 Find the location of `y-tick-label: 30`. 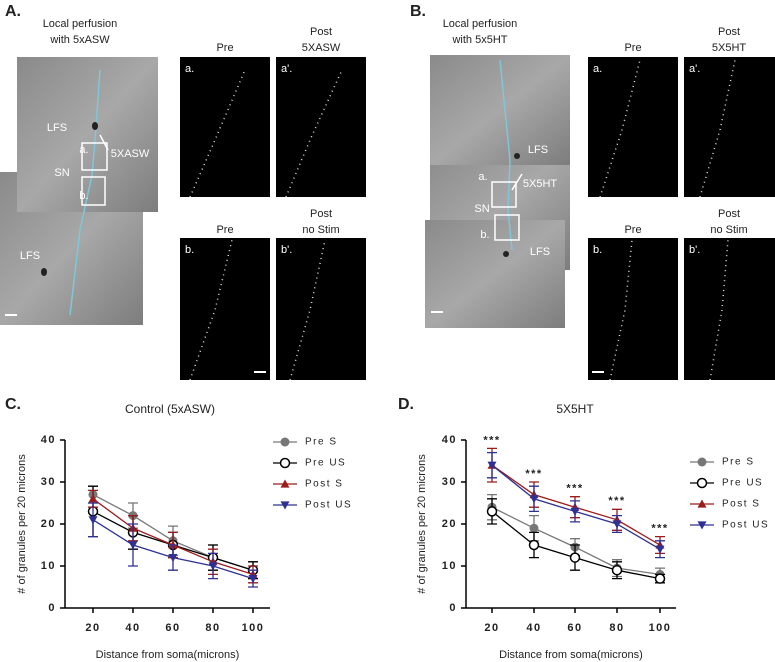

y-tick-label: 30 is located at coordinates (48, 482).